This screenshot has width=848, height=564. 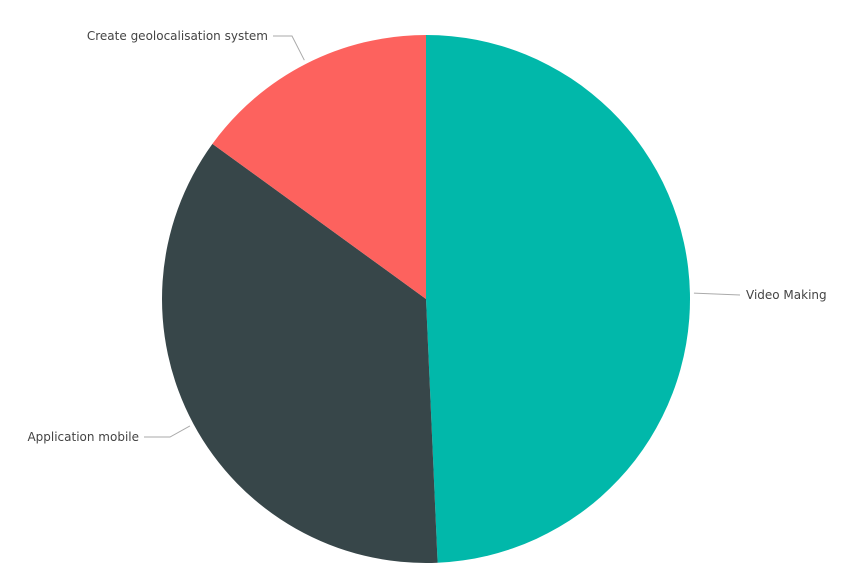 I want to click on leader-line-application-mobile, so click(x=167, y=431).